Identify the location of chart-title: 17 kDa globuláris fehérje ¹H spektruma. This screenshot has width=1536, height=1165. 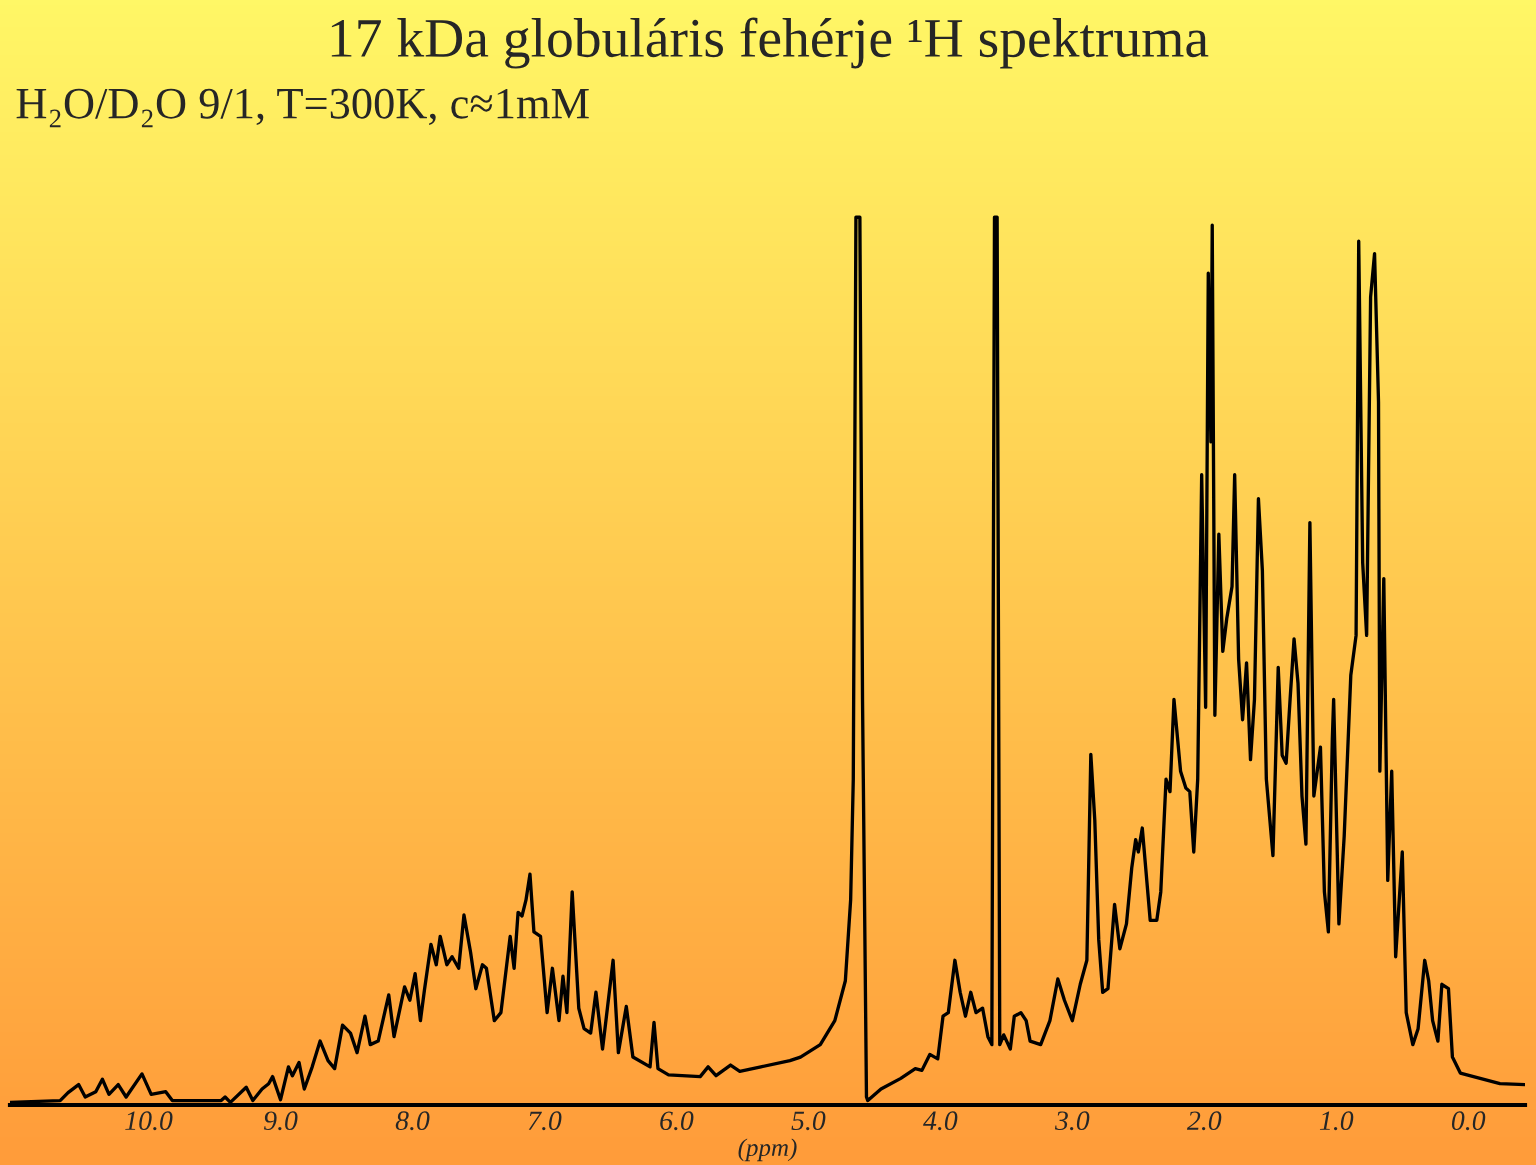
(770, 43).